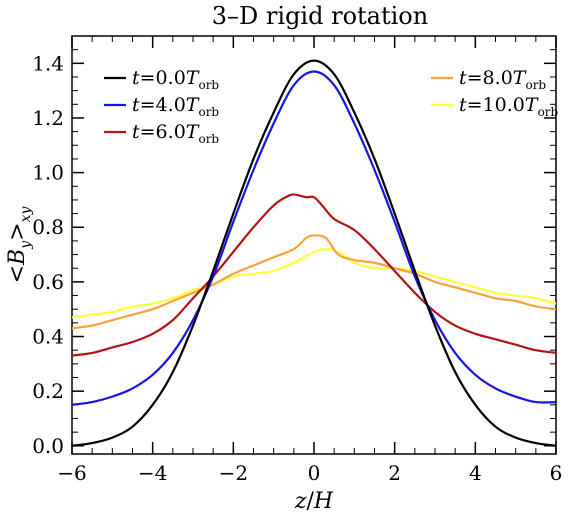  I want to click on x-tick-label: 6, so click(556, 473).